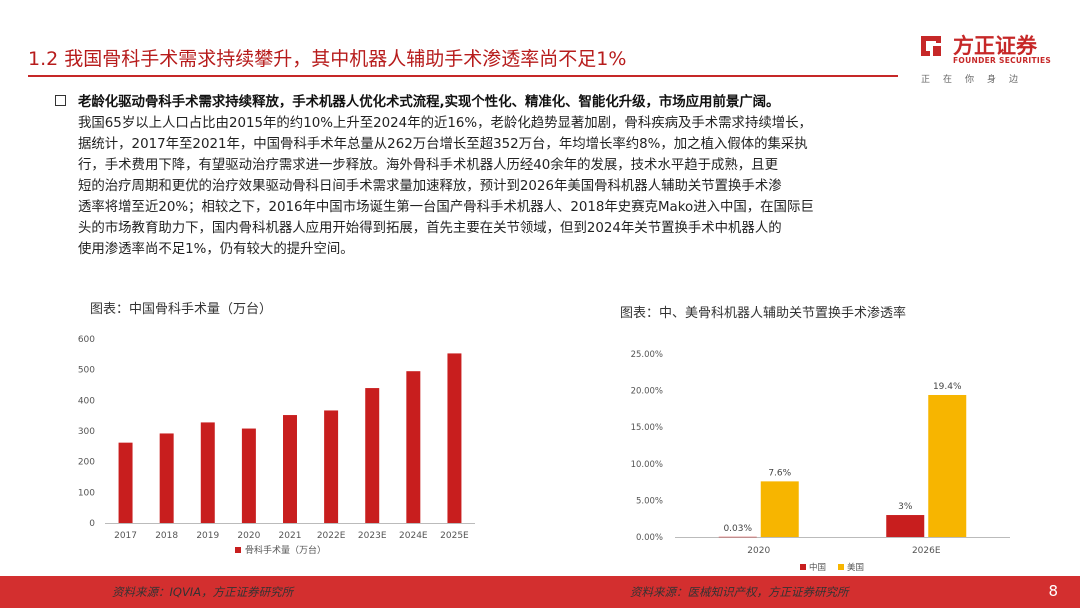 The image size is (1080, 608). What do you see at coordinates (647, 392) in the screenshot?
I see `y-tick-label: 20.00%` at bounding box center [647, 392].